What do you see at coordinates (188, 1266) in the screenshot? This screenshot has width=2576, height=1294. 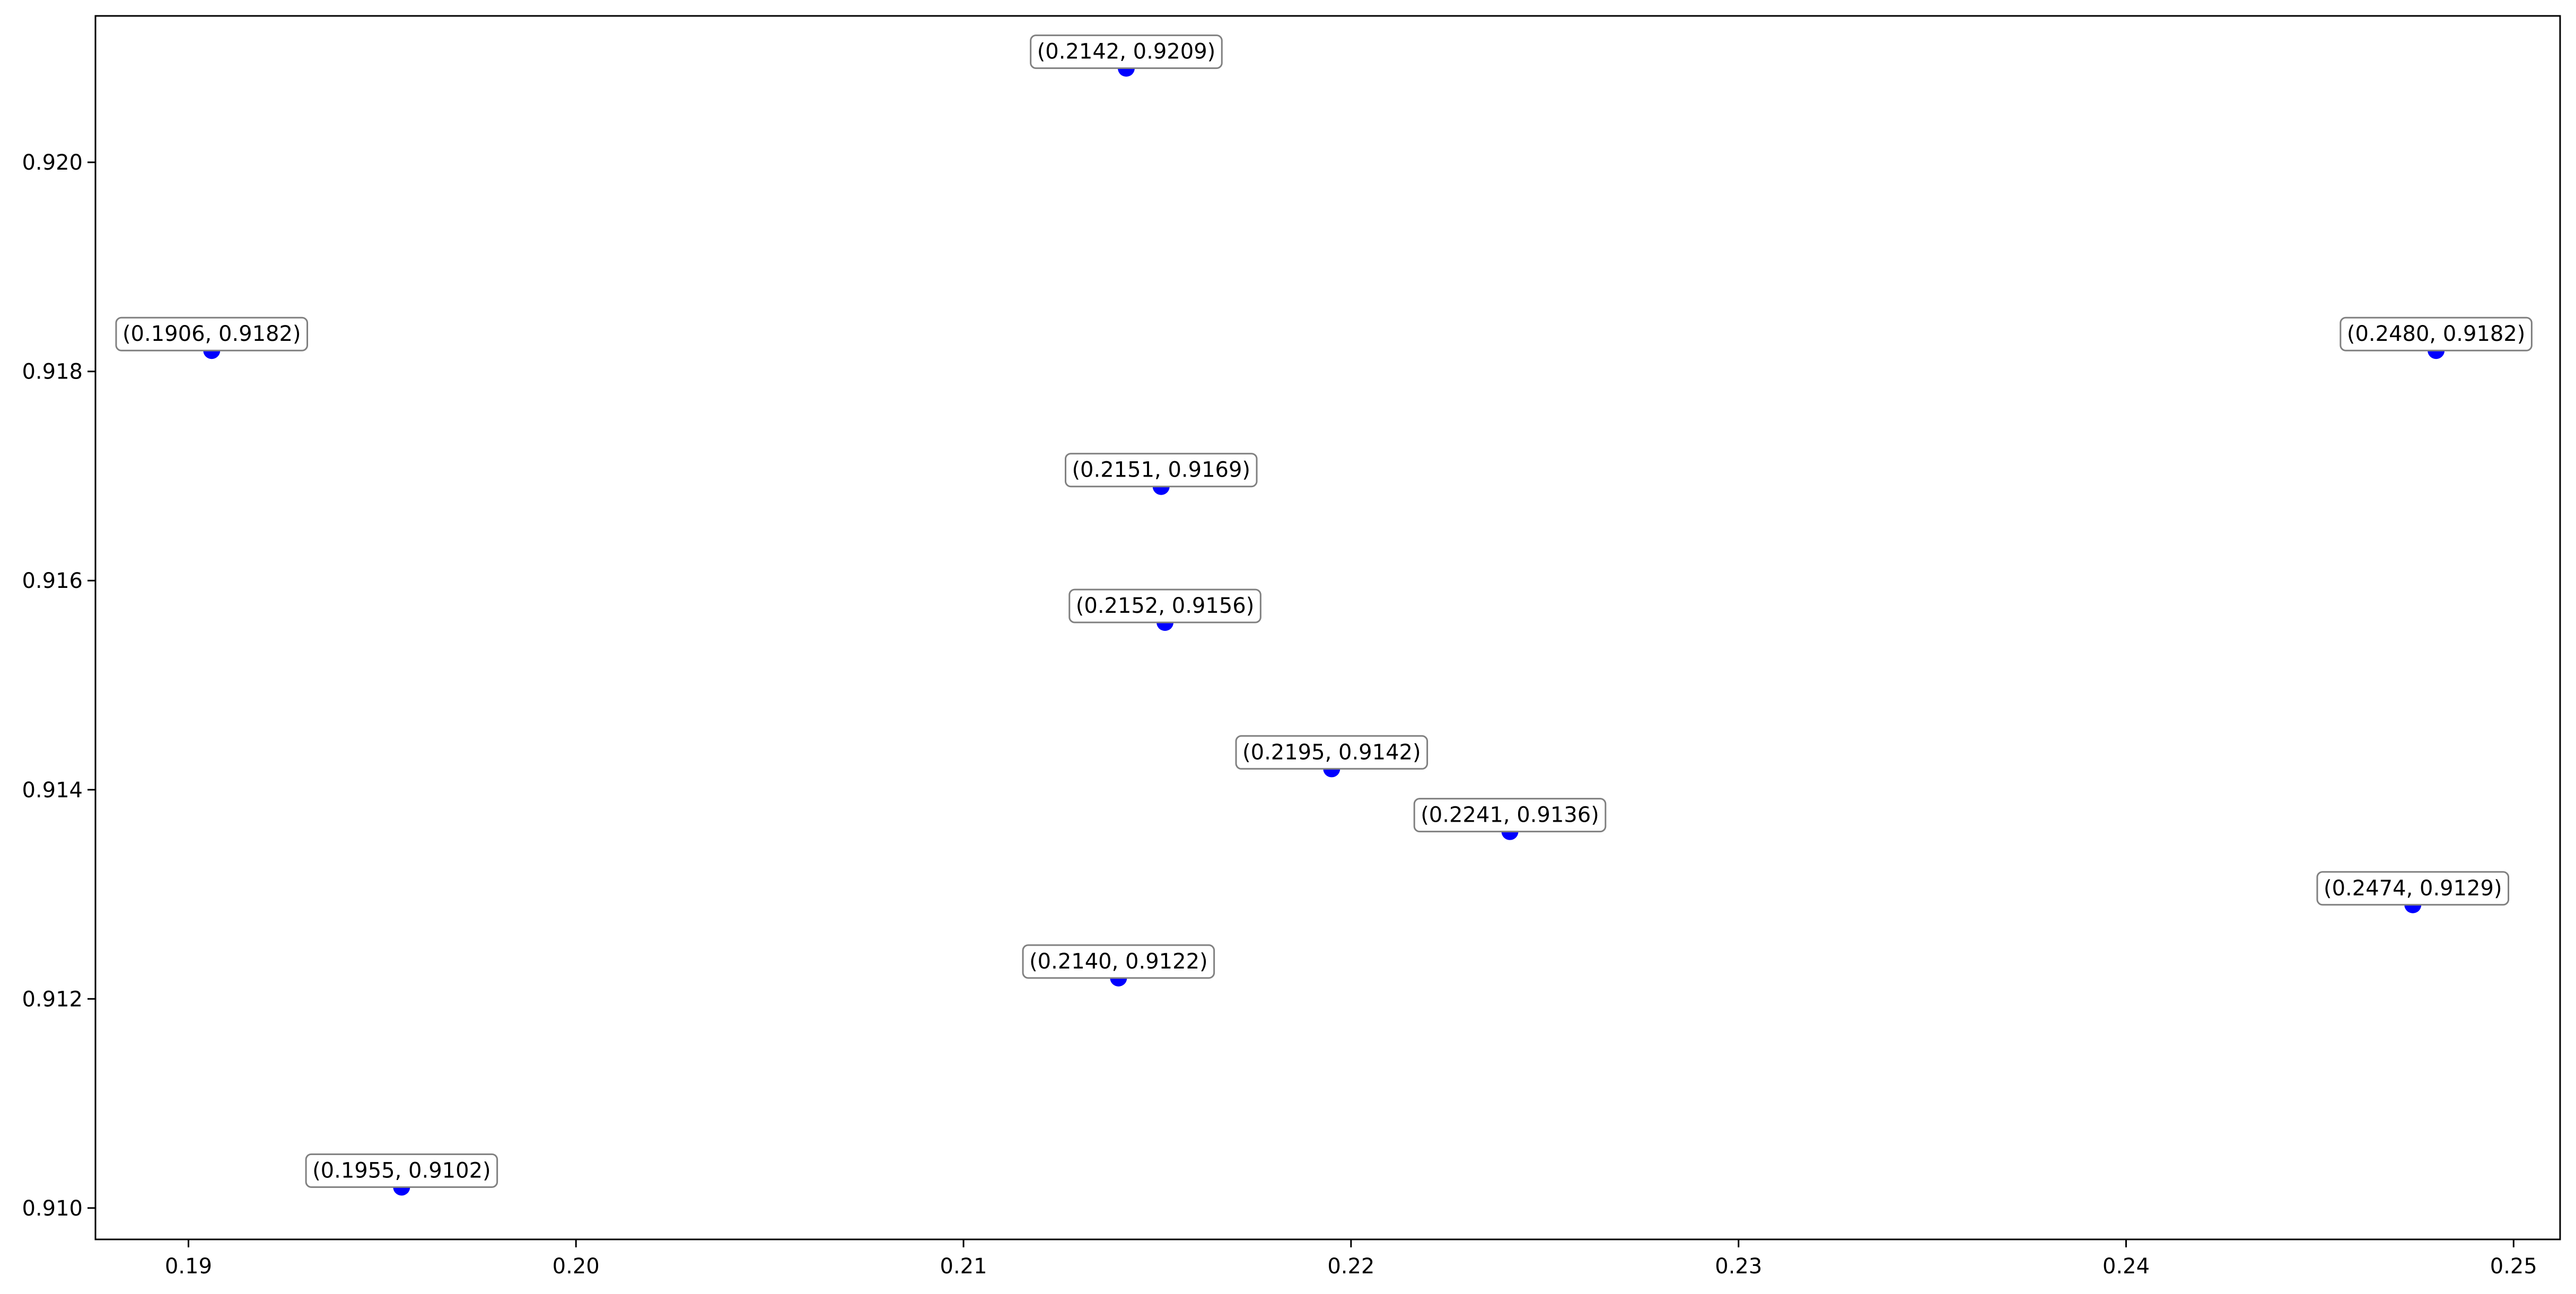 I see `x-tick-label: 0.19` at bounding box center [188, 1266].